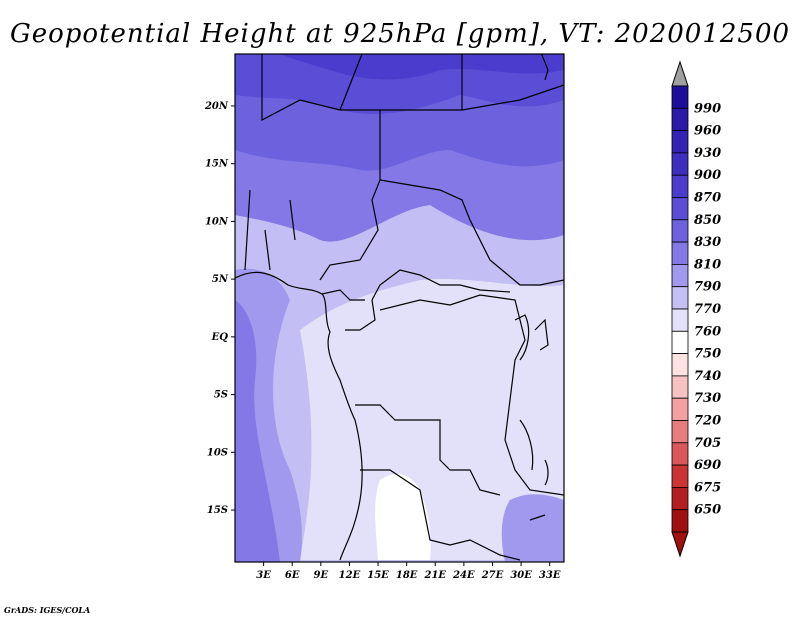  I want to click on lat-tick-label: 5S, so click(221, 395).